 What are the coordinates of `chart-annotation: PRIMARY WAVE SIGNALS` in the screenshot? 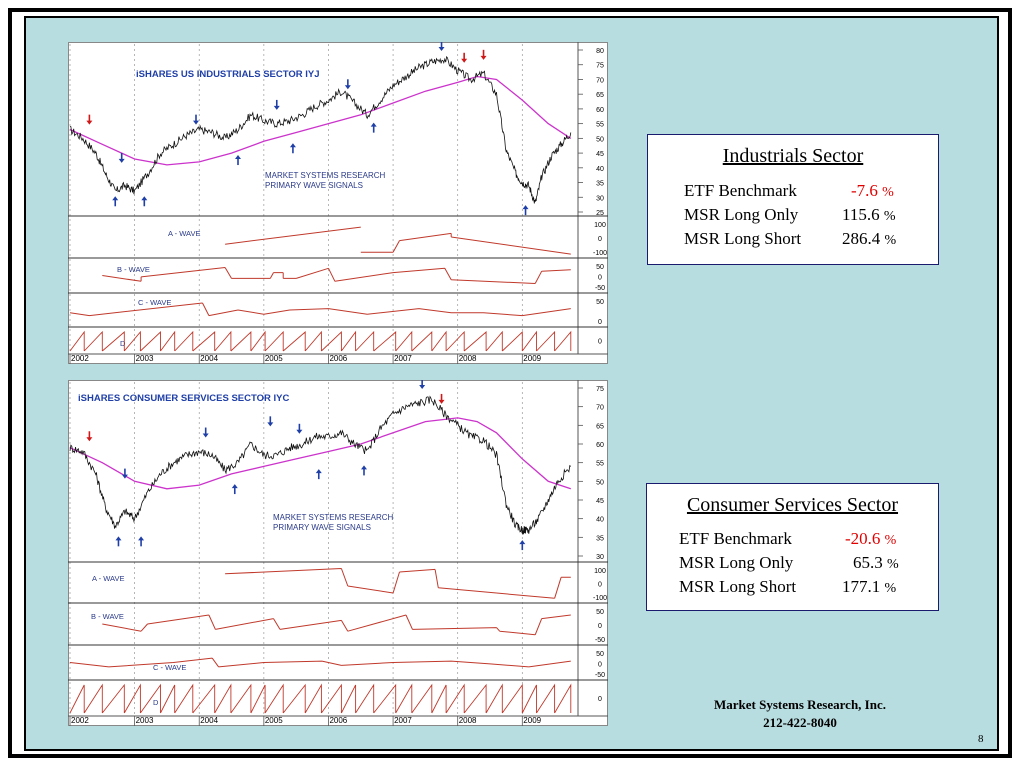 It's located at (322, 527).